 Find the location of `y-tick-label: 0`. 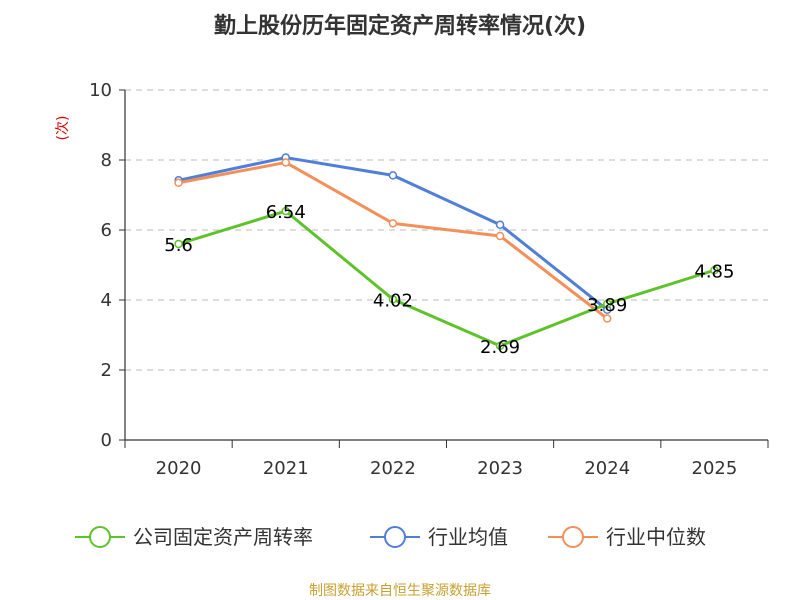

y-tick-label: 0 is located at coordinates (106, 440).